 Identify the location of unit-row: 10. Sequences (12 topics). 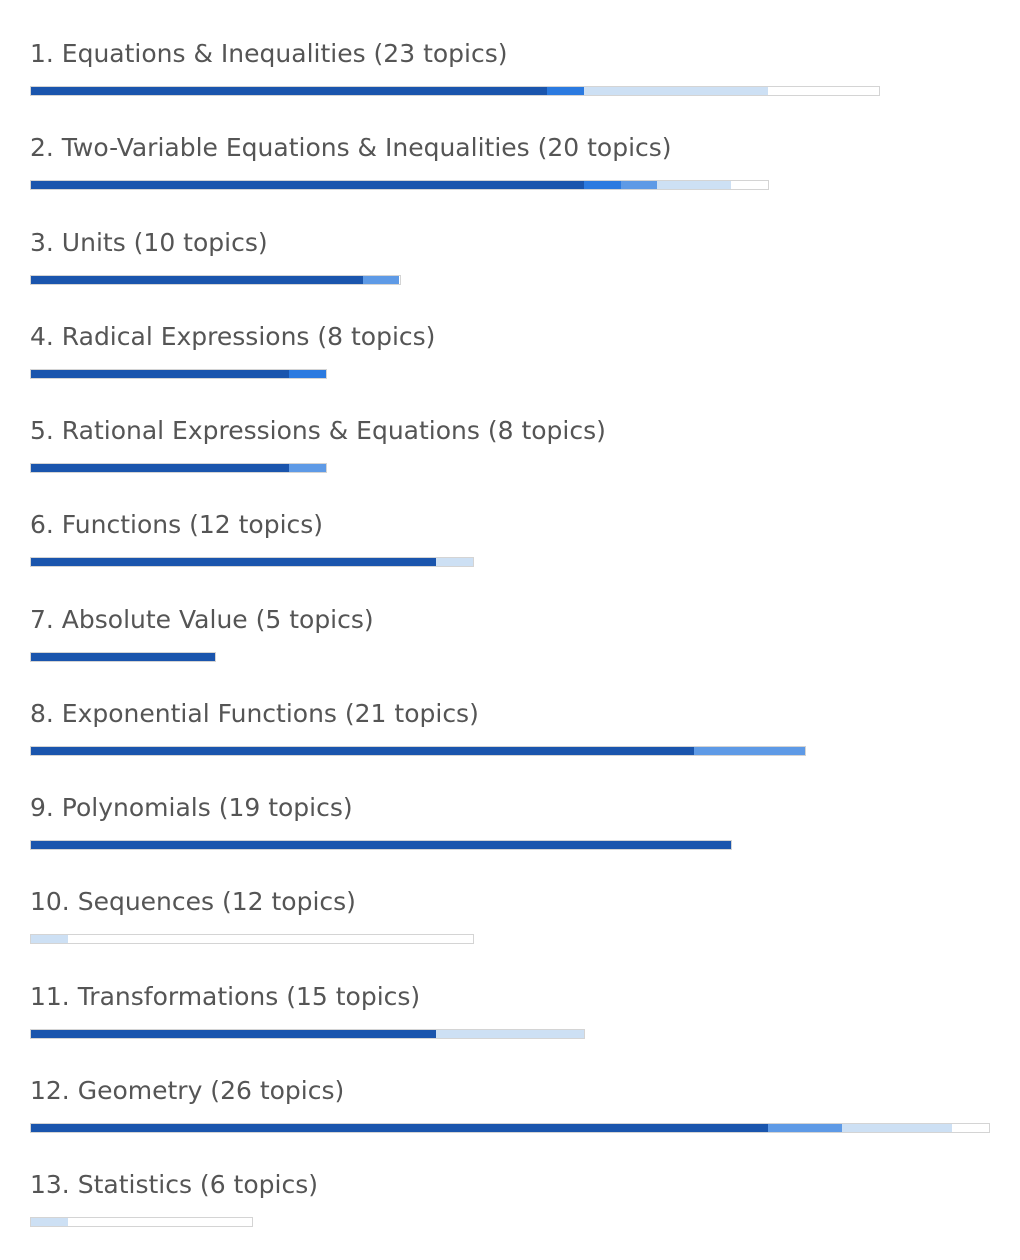
(252, 915).